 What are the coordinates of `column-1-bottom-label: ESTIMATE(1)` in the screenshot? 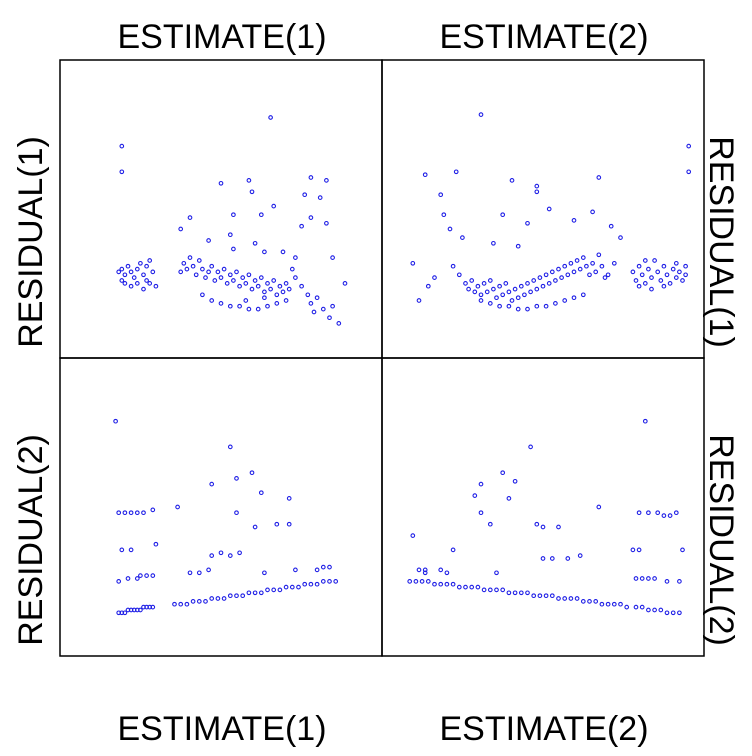 It's located at (221, 729).